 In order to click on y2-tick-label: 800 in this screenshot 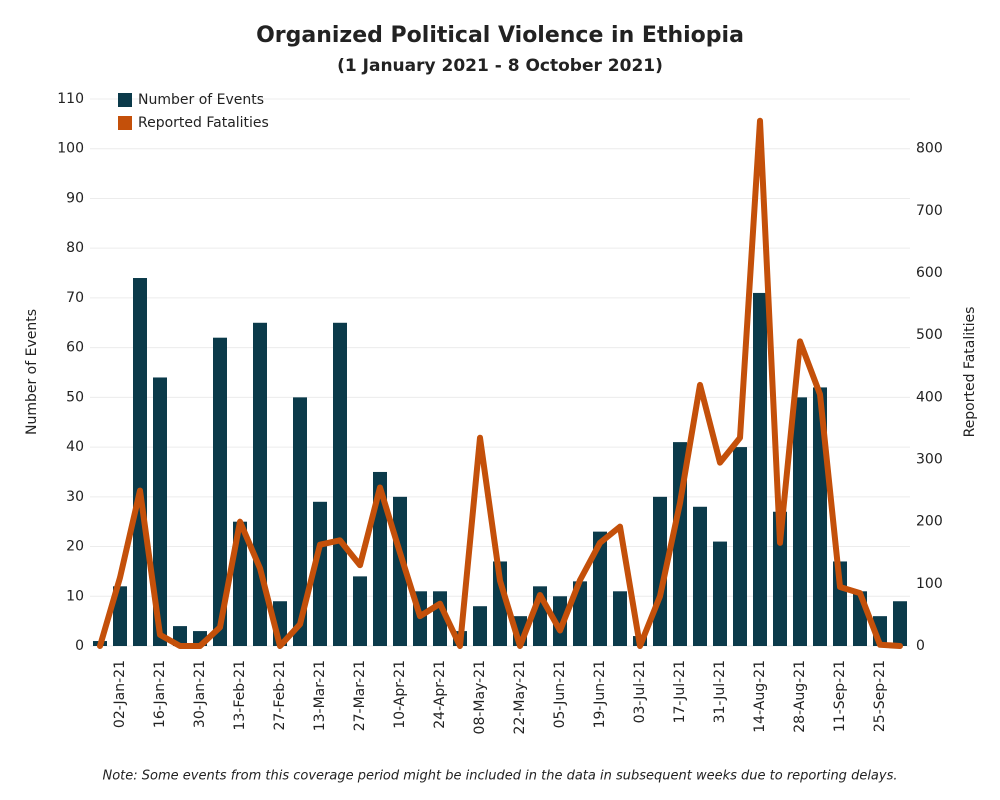, I will do `click(929, 149)`.